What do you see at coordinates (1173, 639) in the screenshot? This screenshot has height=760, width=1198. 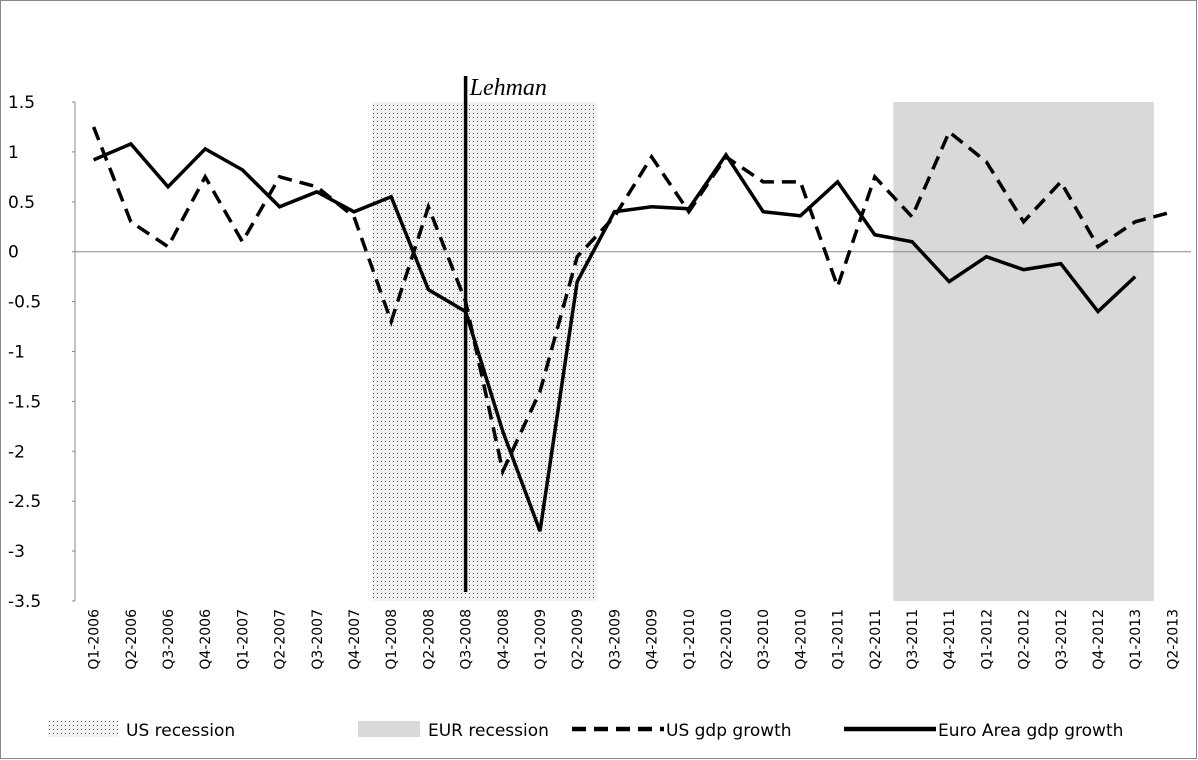 I see `x-tick-label: Q2-2013` at bounding box center [1173, 639].